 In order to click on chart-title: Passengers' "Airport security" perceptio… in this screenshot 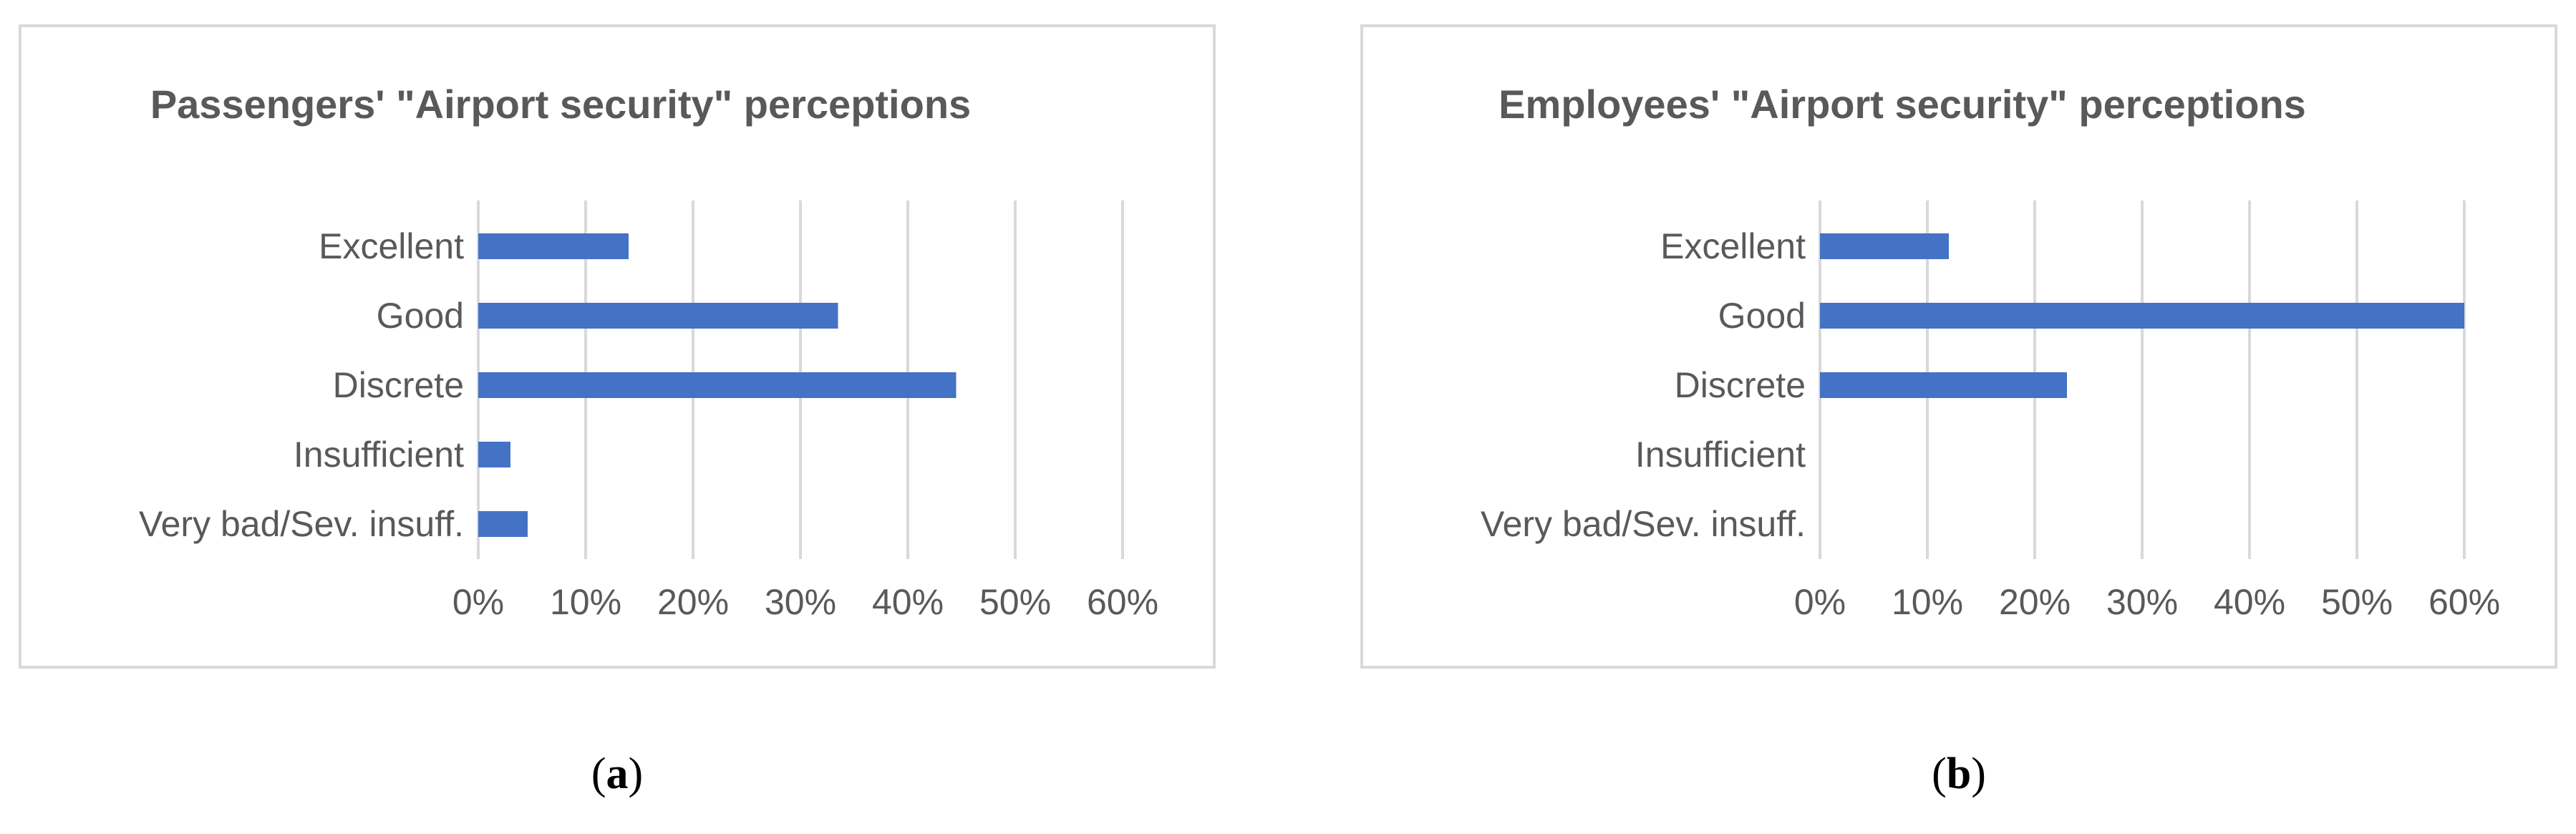, I will do `click(561, 104)`.